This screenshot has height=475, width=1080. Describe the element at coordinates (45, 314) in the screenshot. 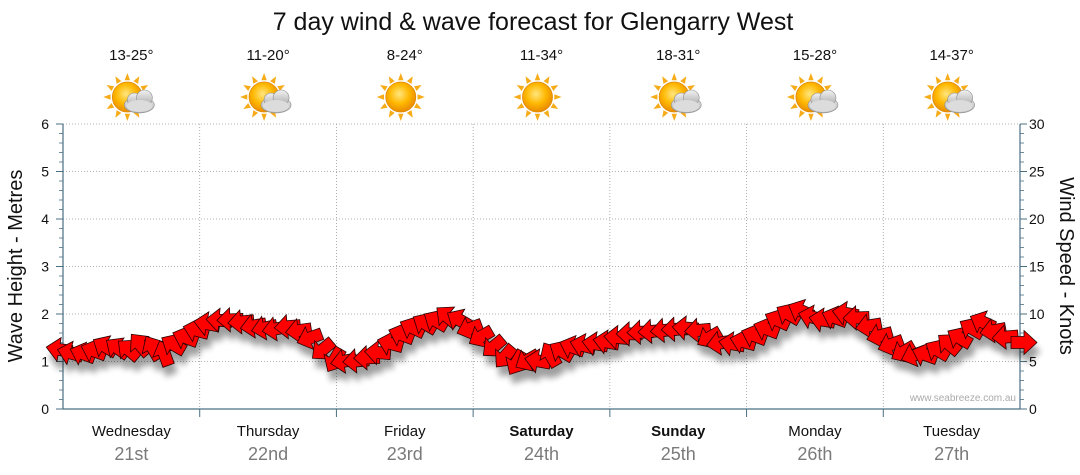

I see `left-tick-label: 2` at that location.